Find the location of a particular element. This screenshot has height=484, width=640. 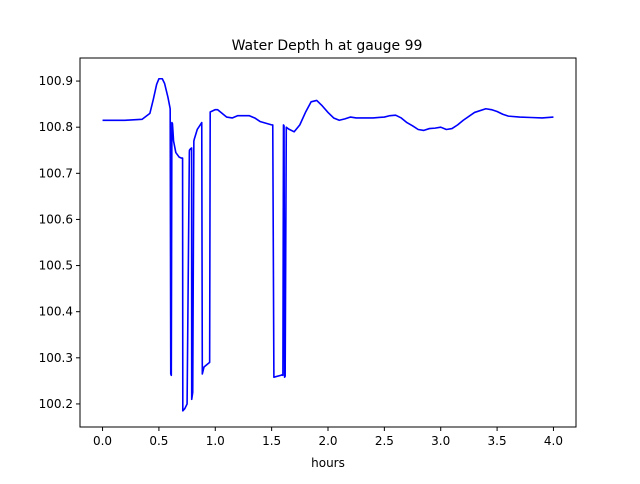

x-tick-label: 0.0 is located at coordinates (102, 441).